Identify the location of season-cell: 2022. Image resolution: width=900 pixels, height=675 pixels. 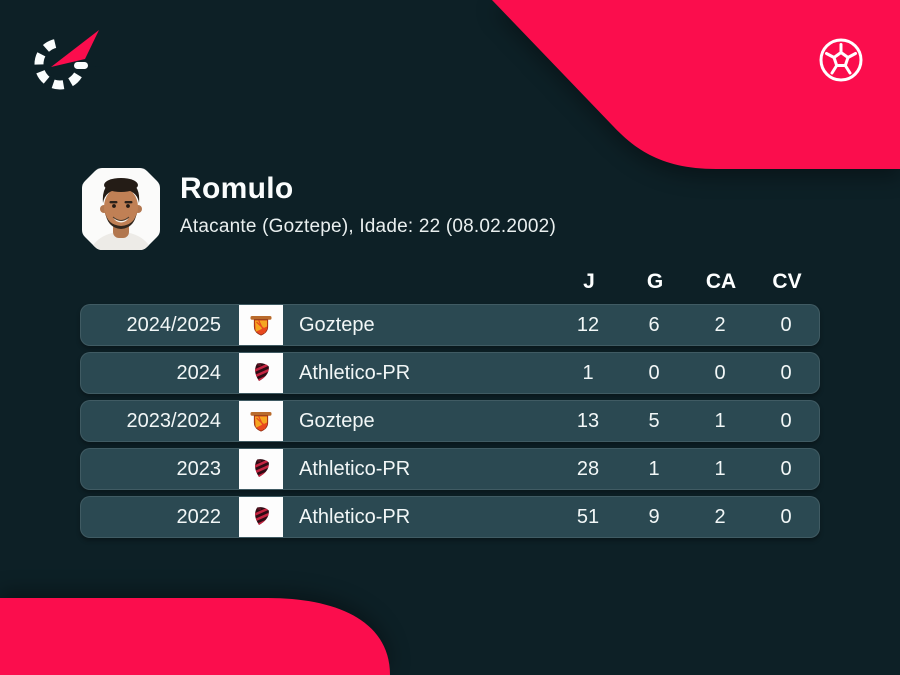
(199, 516).